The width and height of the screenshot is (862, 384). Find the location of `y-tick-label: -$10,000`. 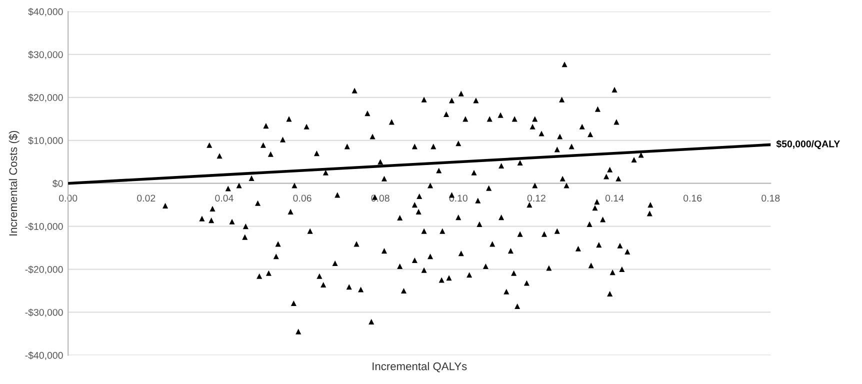

y-tick-label: -$10,000 is located at coordinates (44, 227).